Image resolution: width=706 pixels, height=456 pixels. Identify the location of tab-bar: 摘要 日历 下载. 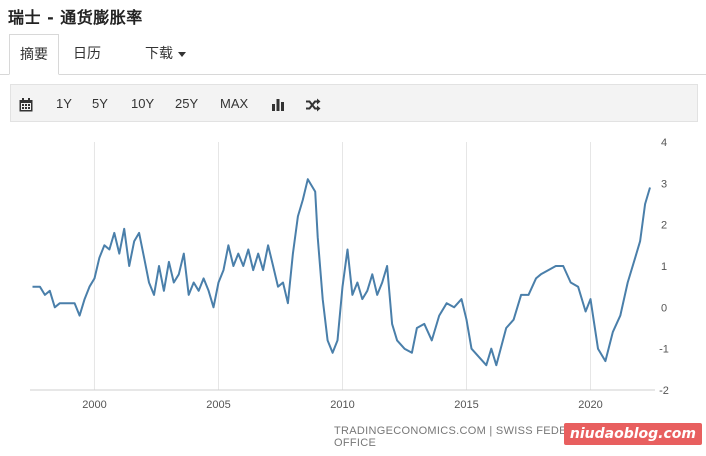
(353, 54).